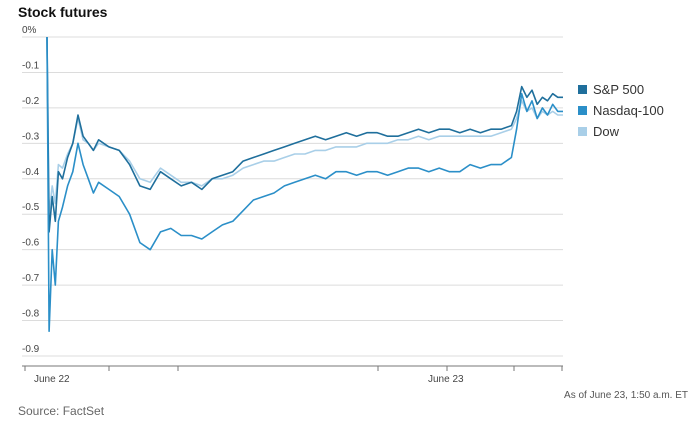 This screenshot has height=430, width=700. Describe the element at coordinates (582, 110) in the screenshot. I see `legend-swatch-nasdaq` at that location.